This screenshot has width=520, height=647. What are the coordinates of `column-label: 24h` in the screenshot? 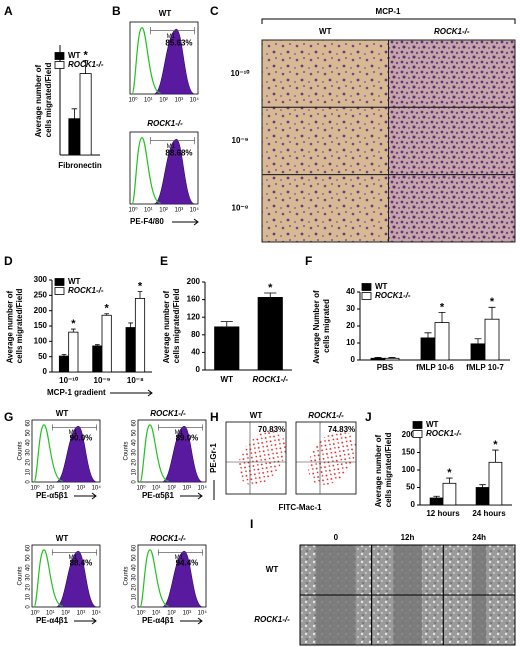 It's located at (479, 537).